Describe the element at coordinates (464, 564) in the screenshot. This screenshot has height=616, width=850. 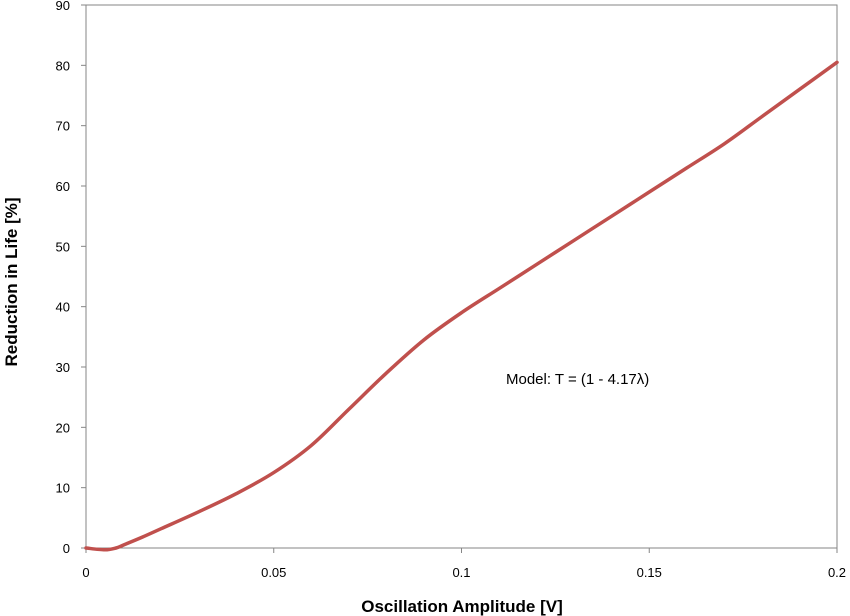
I see `x-axis: 0 0.05 0.1 0.15 0.2` at that location.